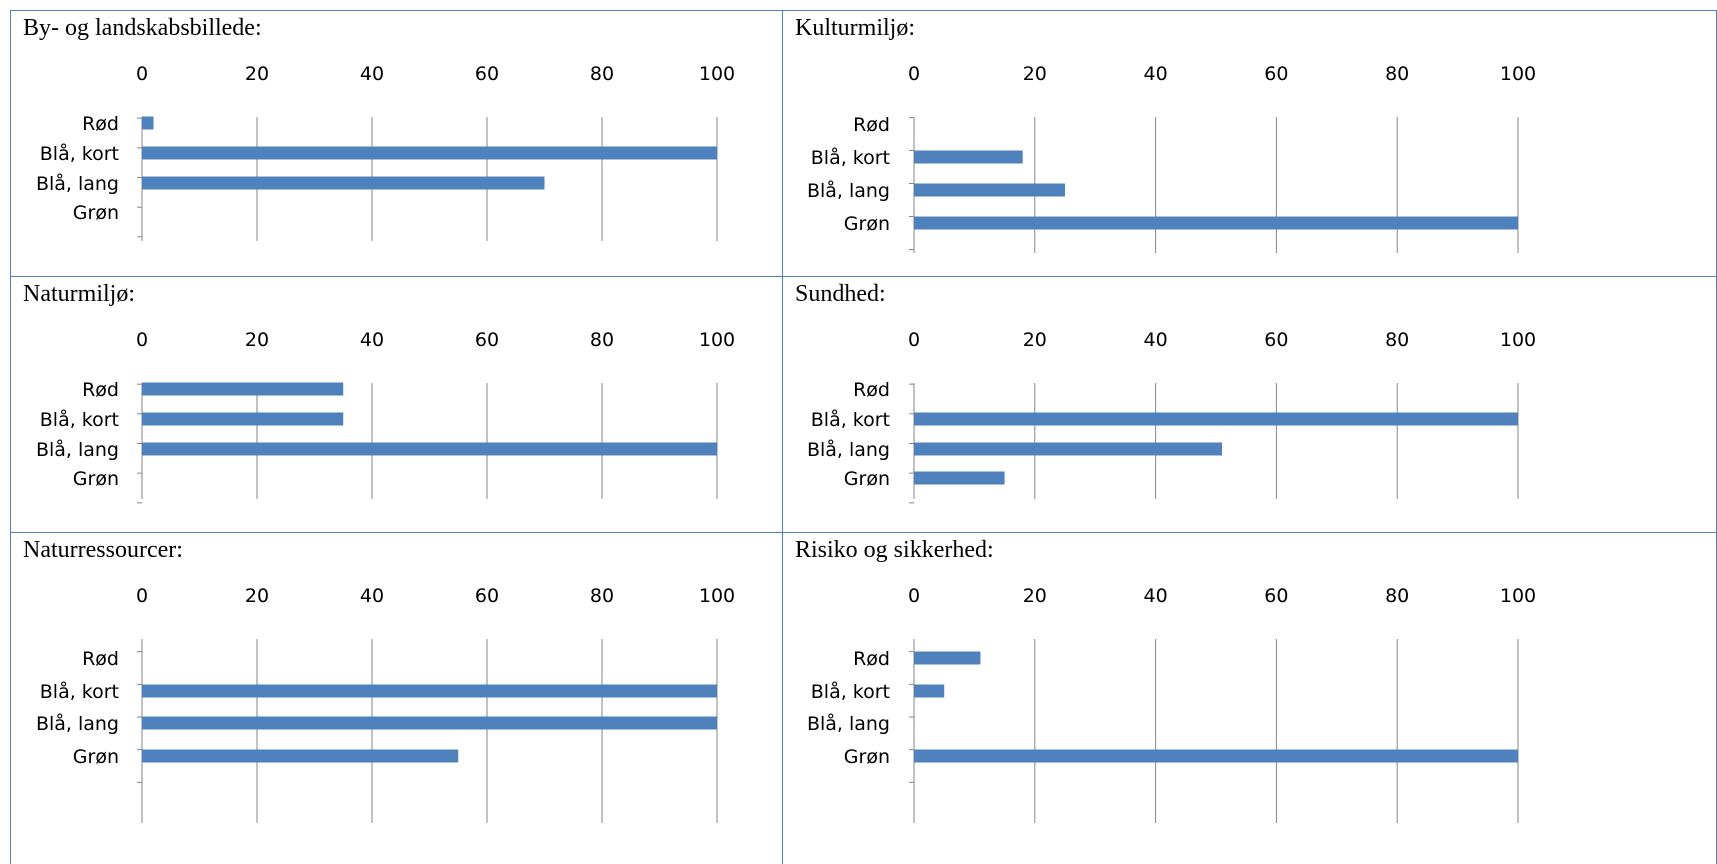 This screenshot has height=864, width=1717. What do you see at coordinates (1171, 704) in the screenshot?
I see `bar-chart-risiko-og-sikkerhed: 0 20 40 60 80 100 Rød Blå, kort Blå, lang Grøn` at bounding box center [1171, 704].